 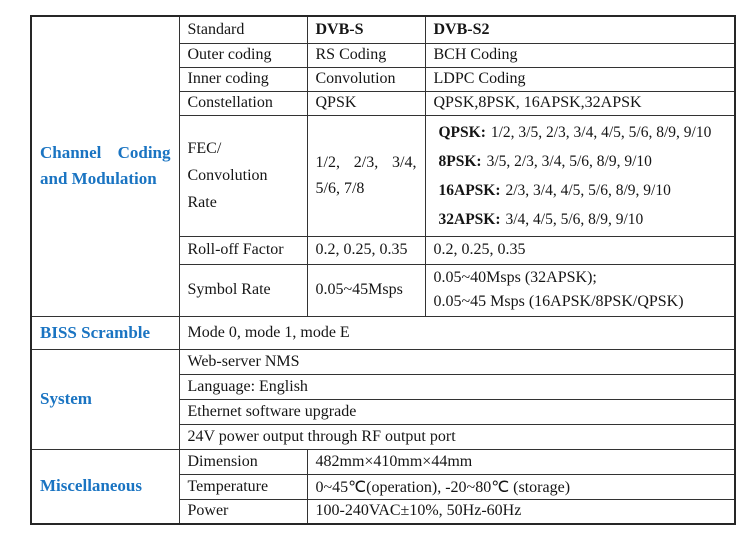 I want to click on row-system-24v: 24V power output through RF output port, so click(x=383, y=436).